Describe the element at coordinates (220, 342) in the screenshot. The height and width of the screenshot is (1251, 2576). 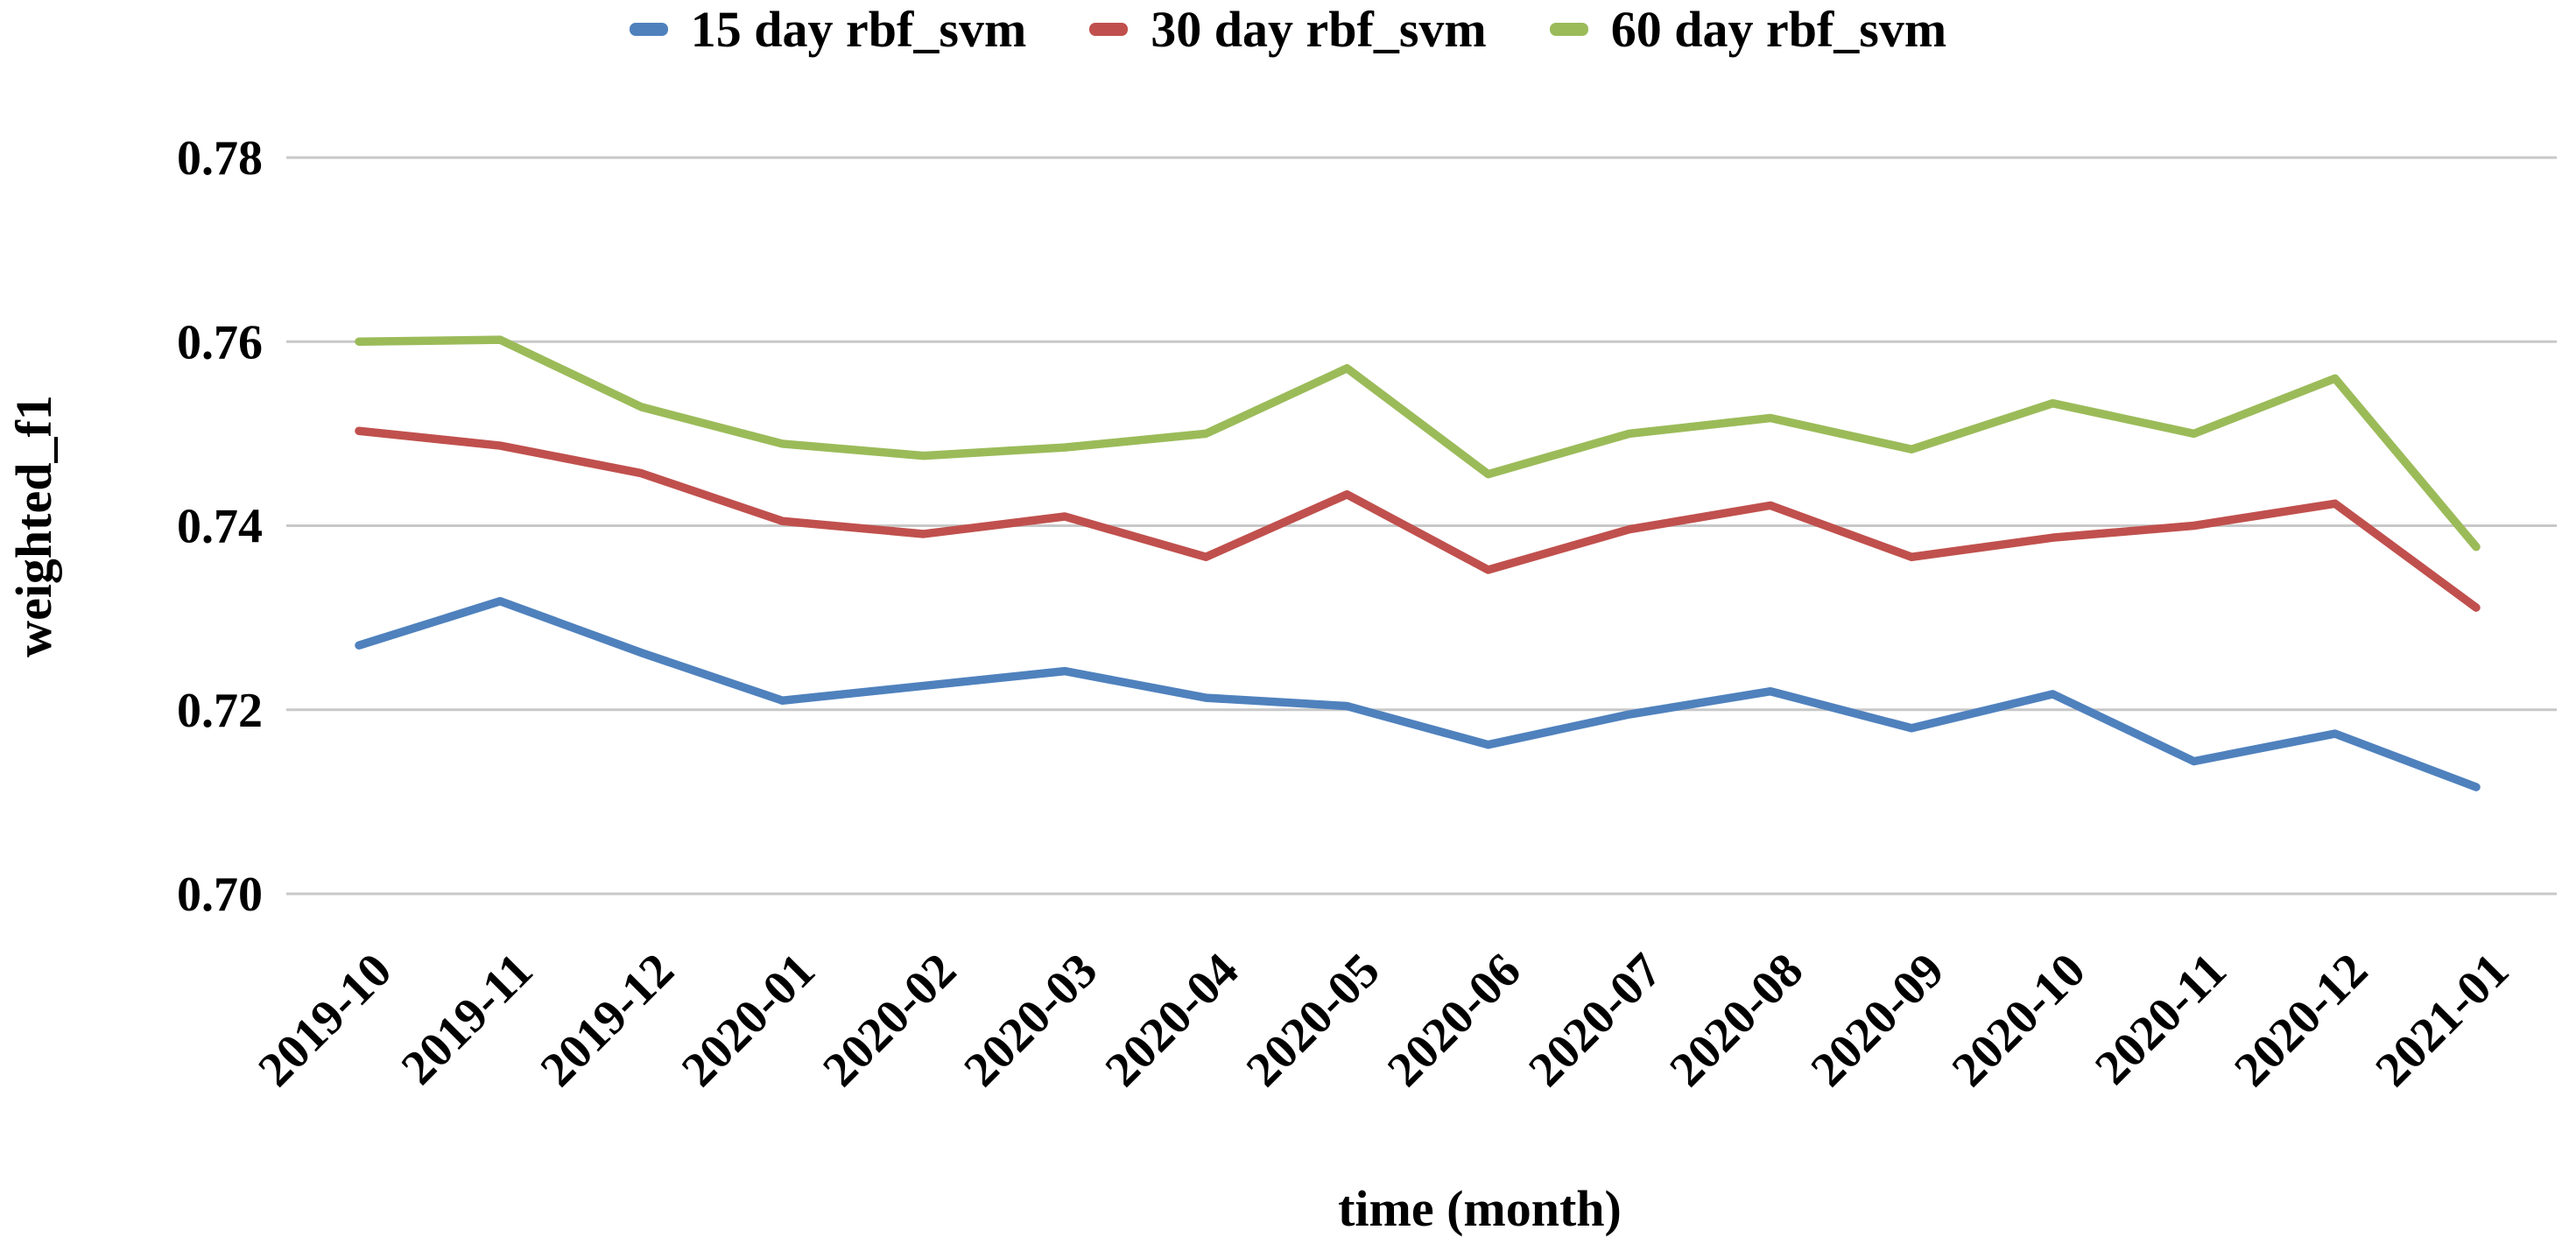
I see `y-tick-label: 0.76` at that location.